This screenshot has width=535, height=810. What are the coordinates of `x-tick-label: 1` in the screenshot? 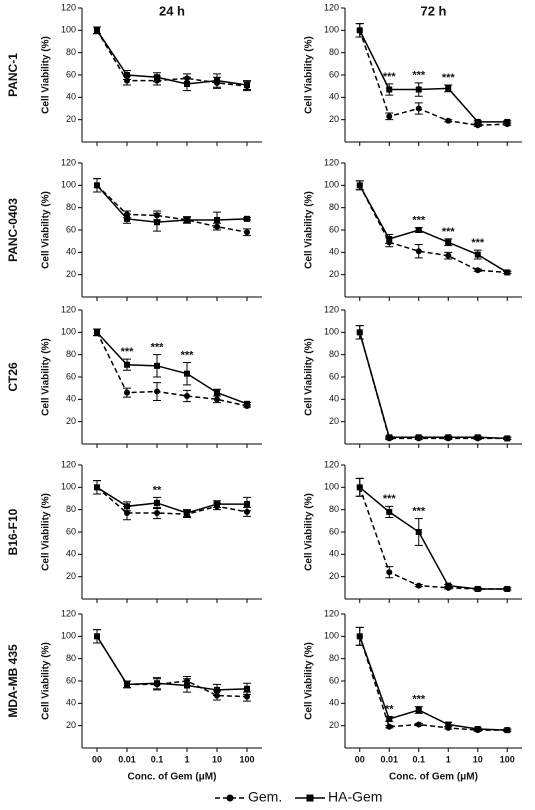 It's located at (448, 759).